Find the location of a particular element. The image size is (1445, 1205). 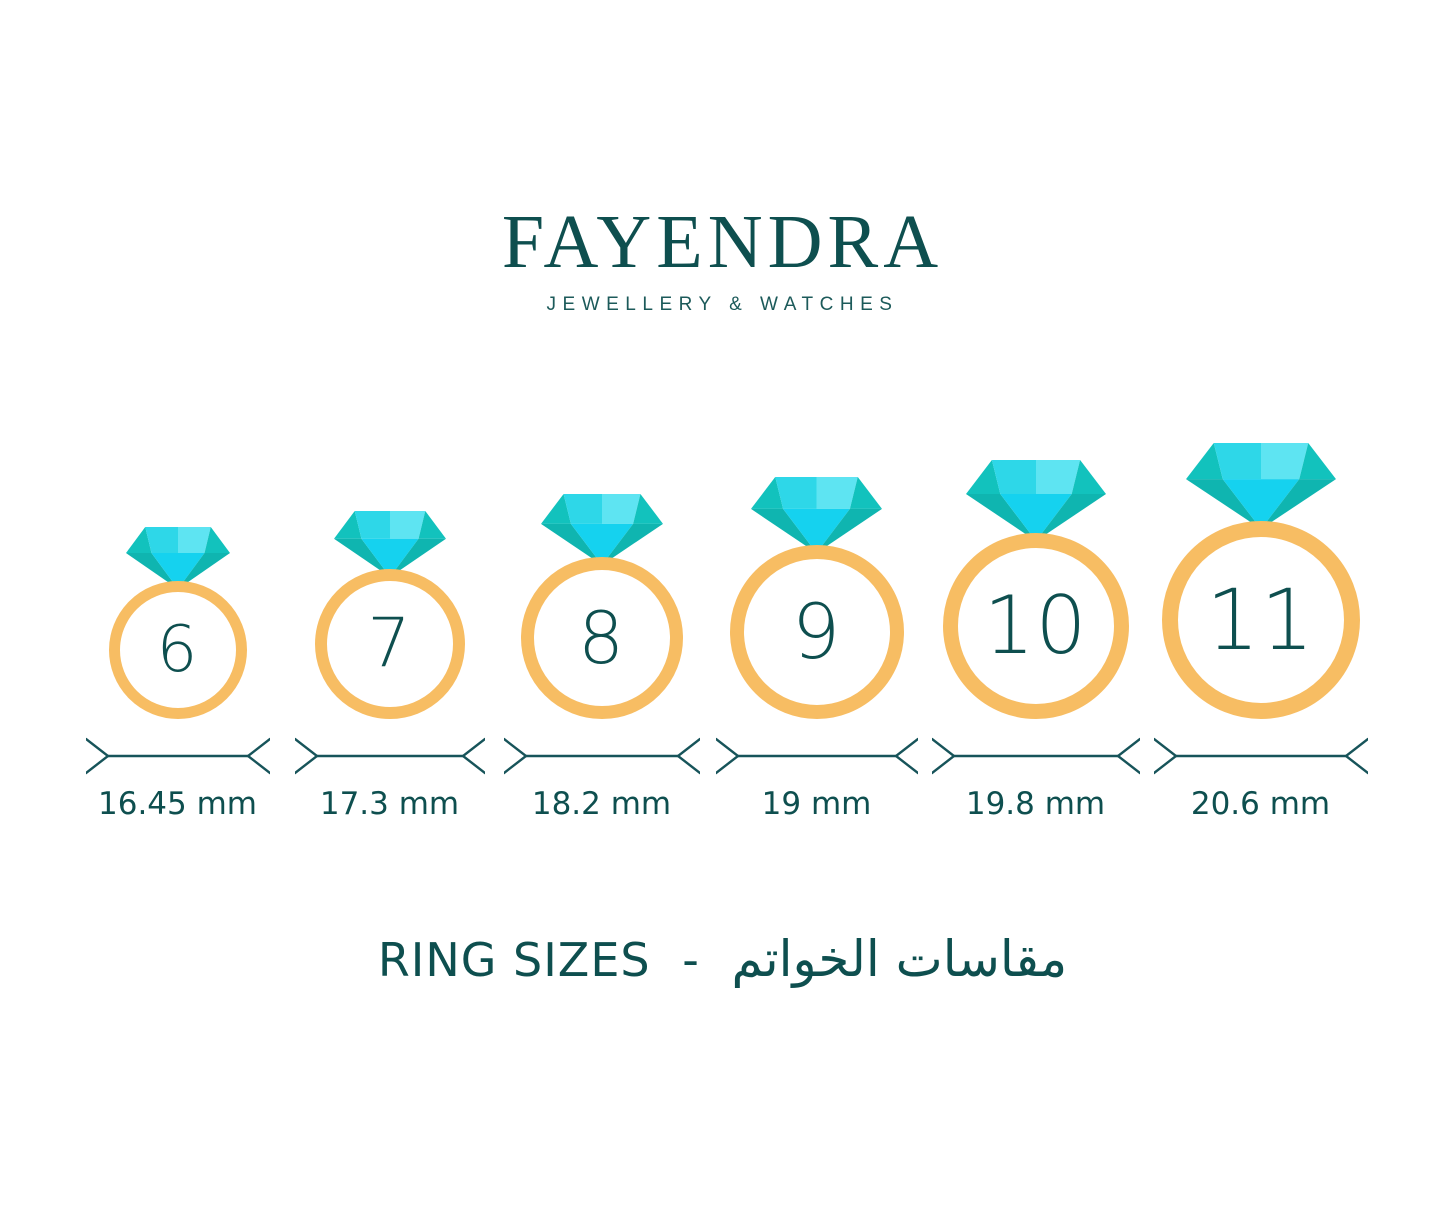

ring-diameter-label: 18.2 mm is located at coordinates (601, 804).